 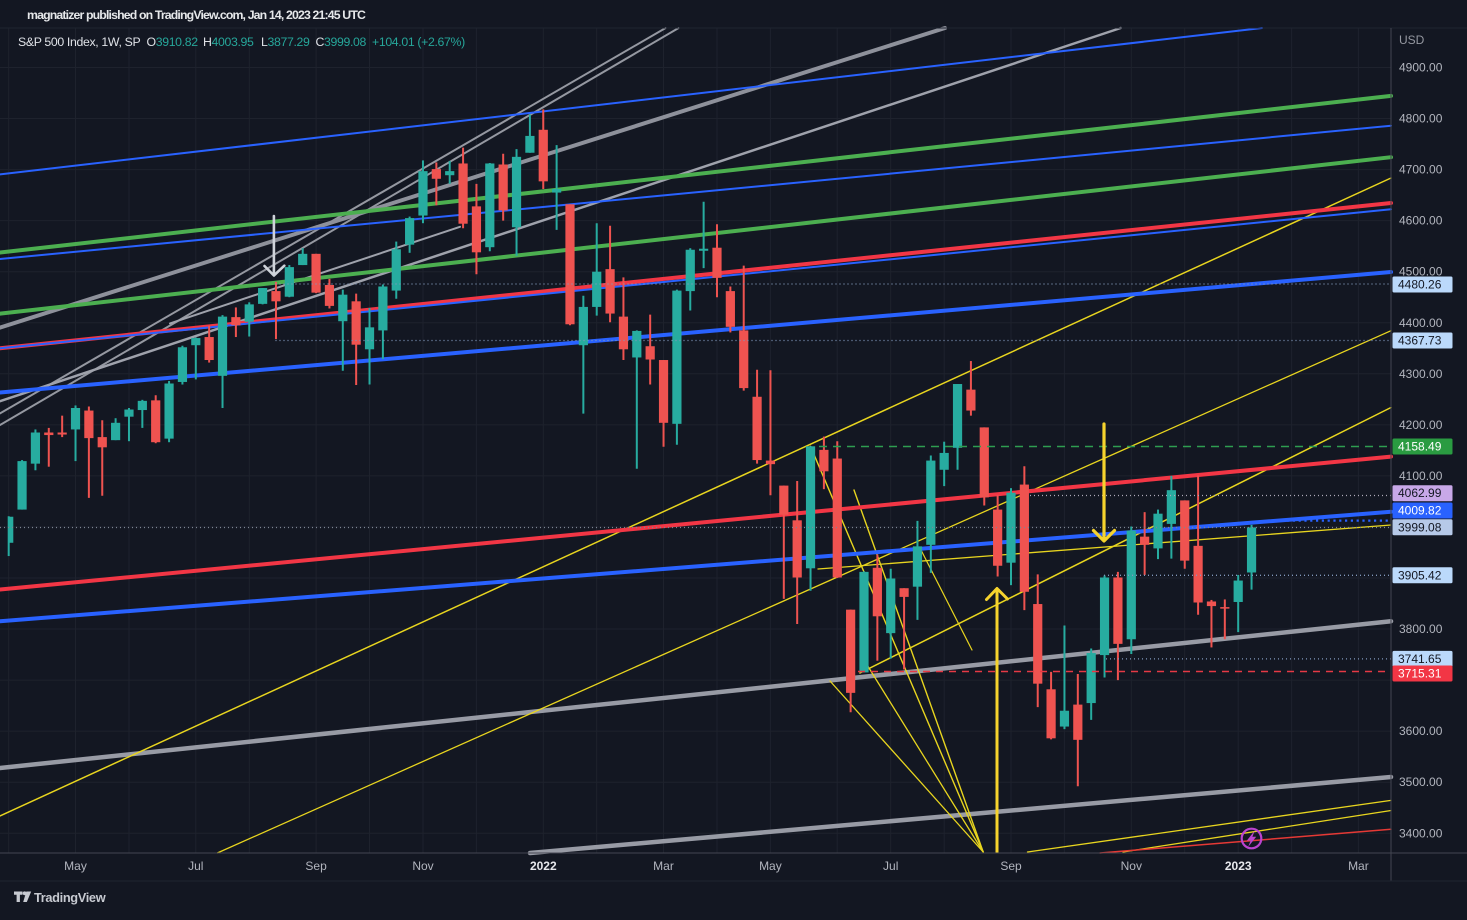 I want to click on svg-text: 3905.42, so click(x=1420, y=575).